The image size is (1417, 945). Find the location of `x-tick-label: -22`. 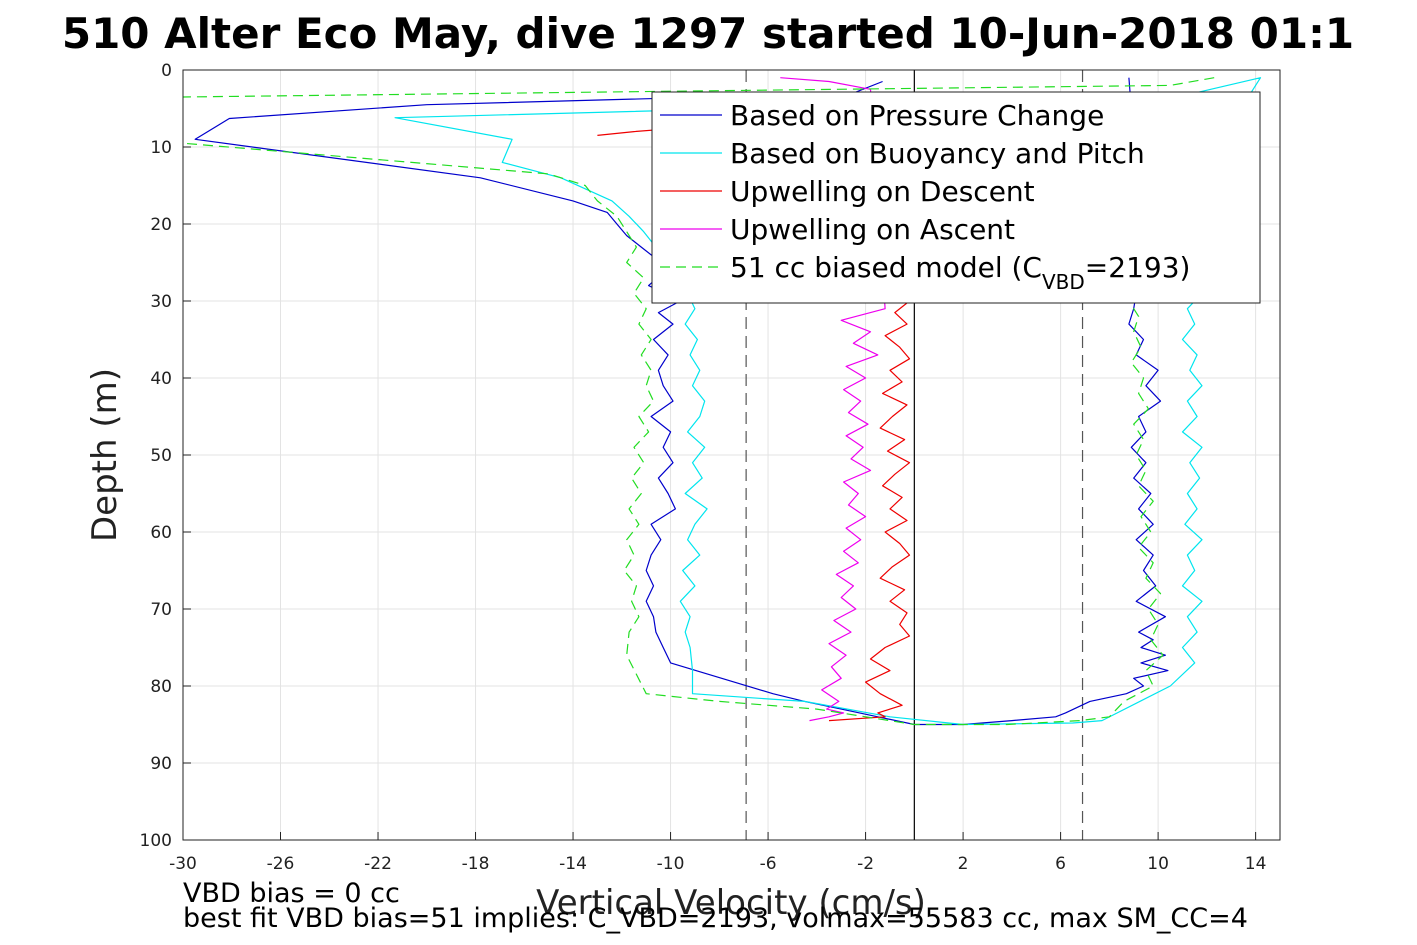

x-tick-label: -22 is located at coordinates (378, 864).